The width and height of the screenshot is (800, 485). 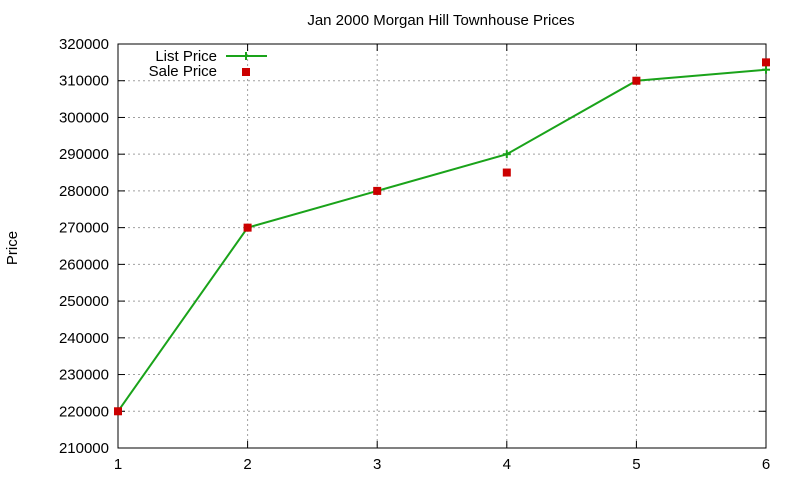 I want to click on y-tick-label: 280000, so click(x=84, y=191).